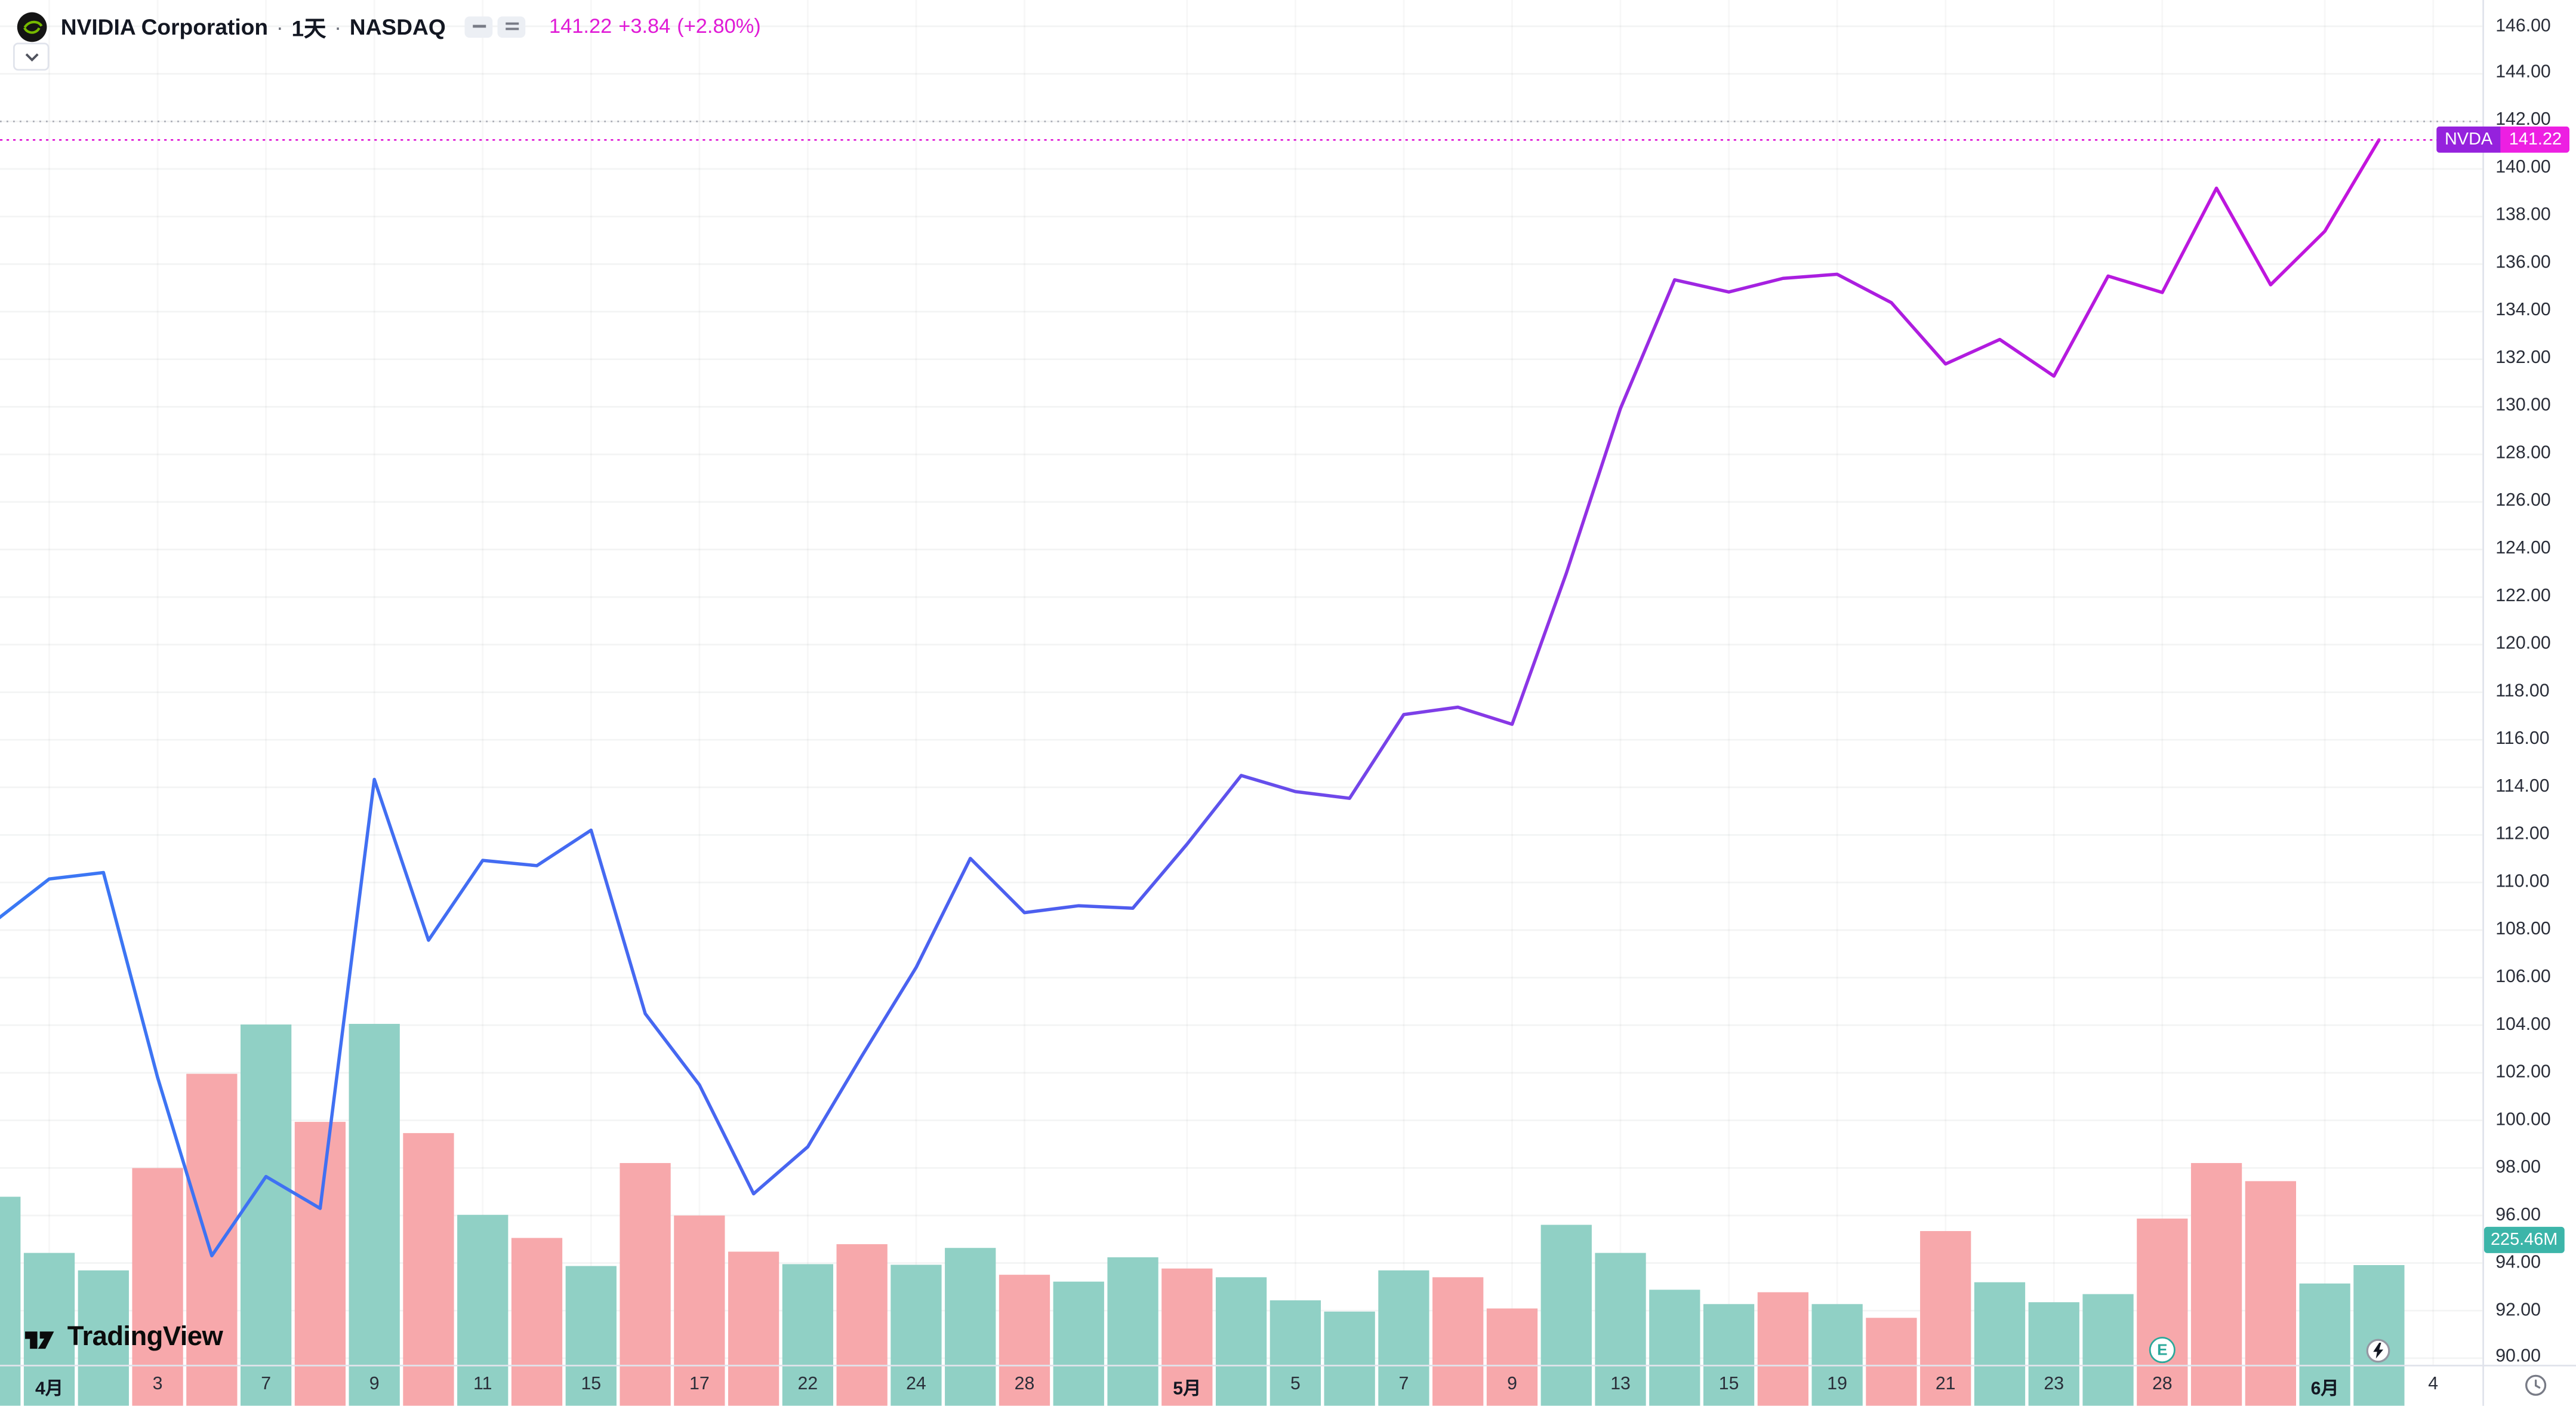 This screenshot has width=2576, height=1406. What do you see at coordinates (2518, 1167) in the screenshot?
I see `price-tick-label: 98.00` at bounding box center [2518, 1167].